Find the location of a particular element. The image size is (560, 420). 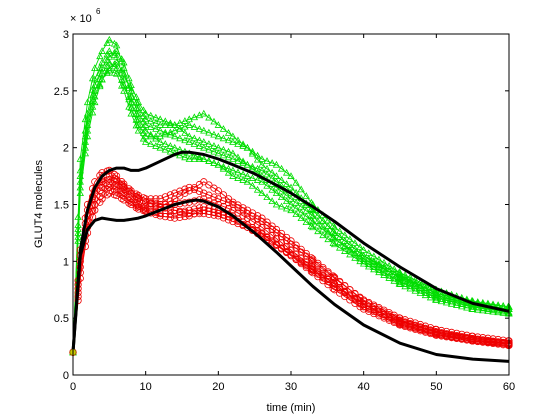

x-axis-label: time (min) is located at coordinates (291, 408).